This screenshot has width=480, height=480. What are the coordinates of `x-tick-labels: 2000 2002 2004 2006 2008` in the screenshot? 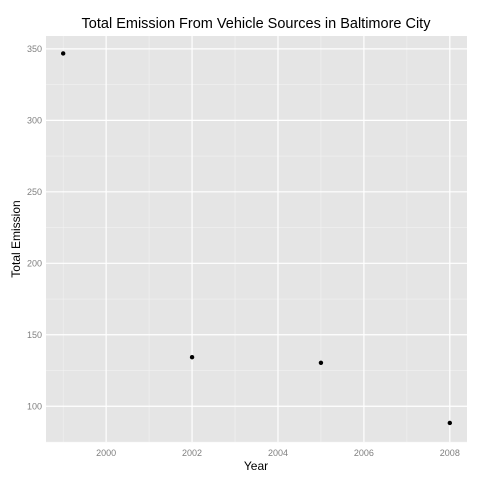 It's located at (278, 453).